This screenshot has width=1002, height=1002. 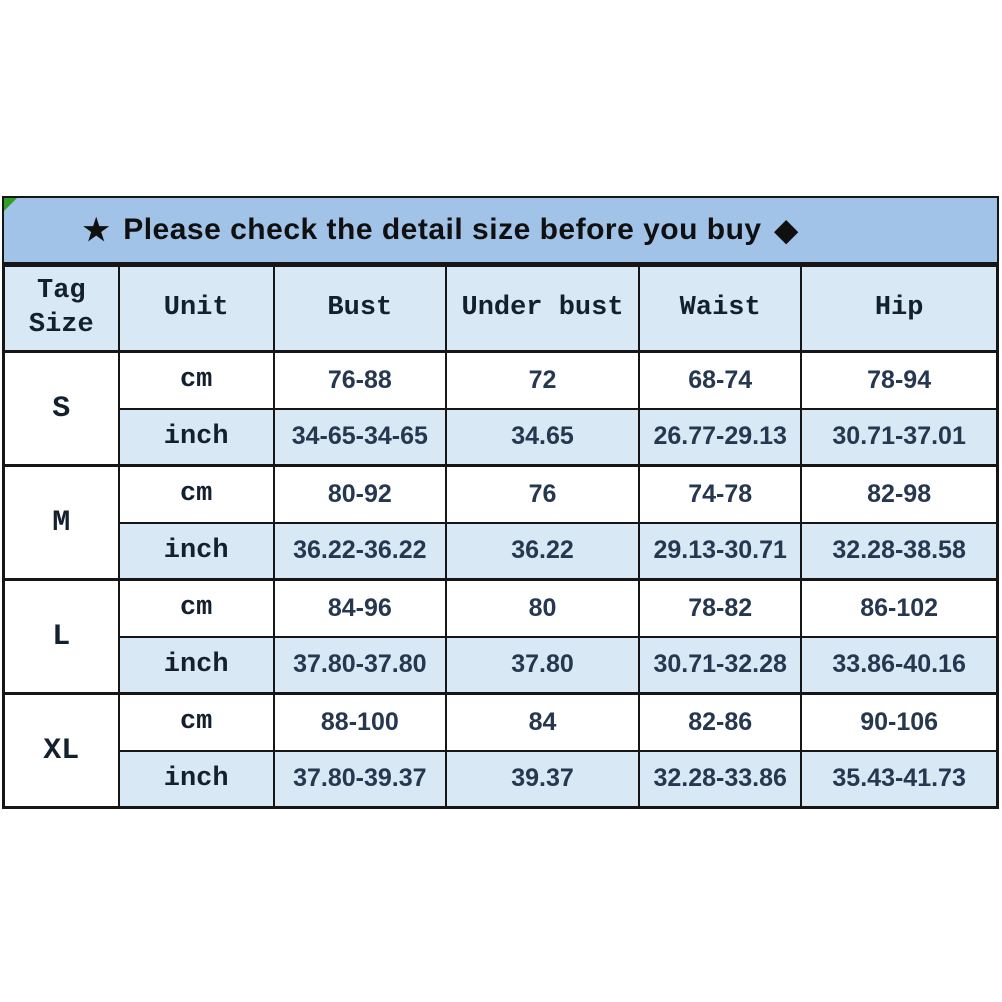 What do you see at coordinates (542, 779) in the screenshot?
I see `under-bust-value: 39.37` at bounding box center [542, 779].